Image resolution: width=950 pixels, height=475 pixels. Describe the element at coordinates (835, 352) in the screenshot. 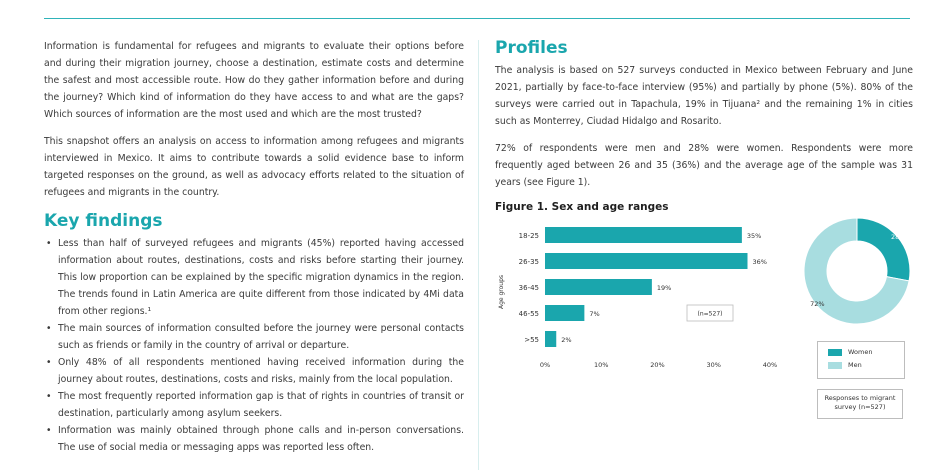

I see `legend-swatch-women` at that location.